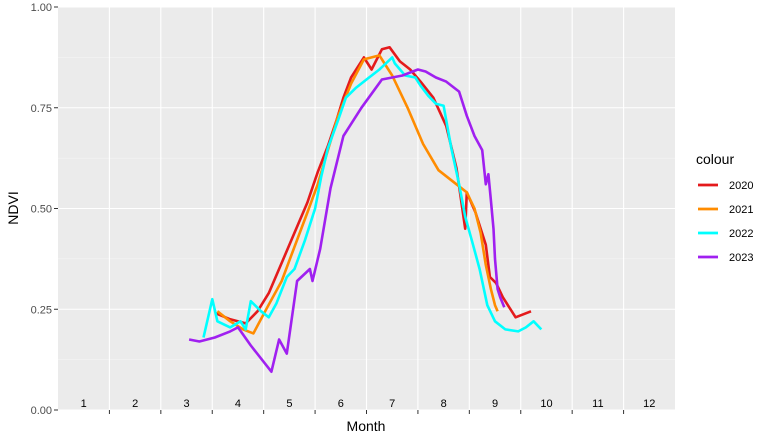  What do you see at coordinates (368, 404) in the screenshot?
I see `month-labels: 1 2 3 4 5 6 7 8 9 10 11 12` at bounding box center [368, 404].